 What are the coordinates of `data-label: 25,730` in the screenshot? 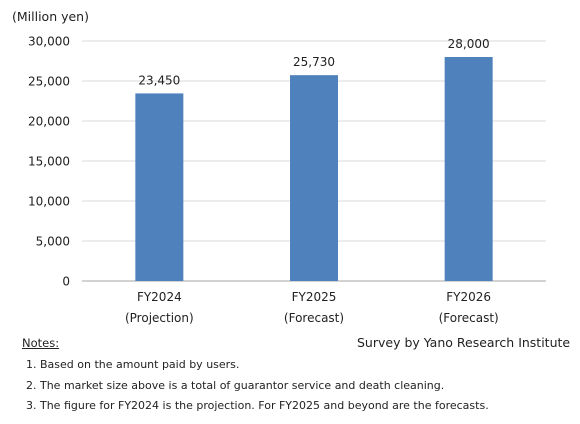 It's located at (314, 62).